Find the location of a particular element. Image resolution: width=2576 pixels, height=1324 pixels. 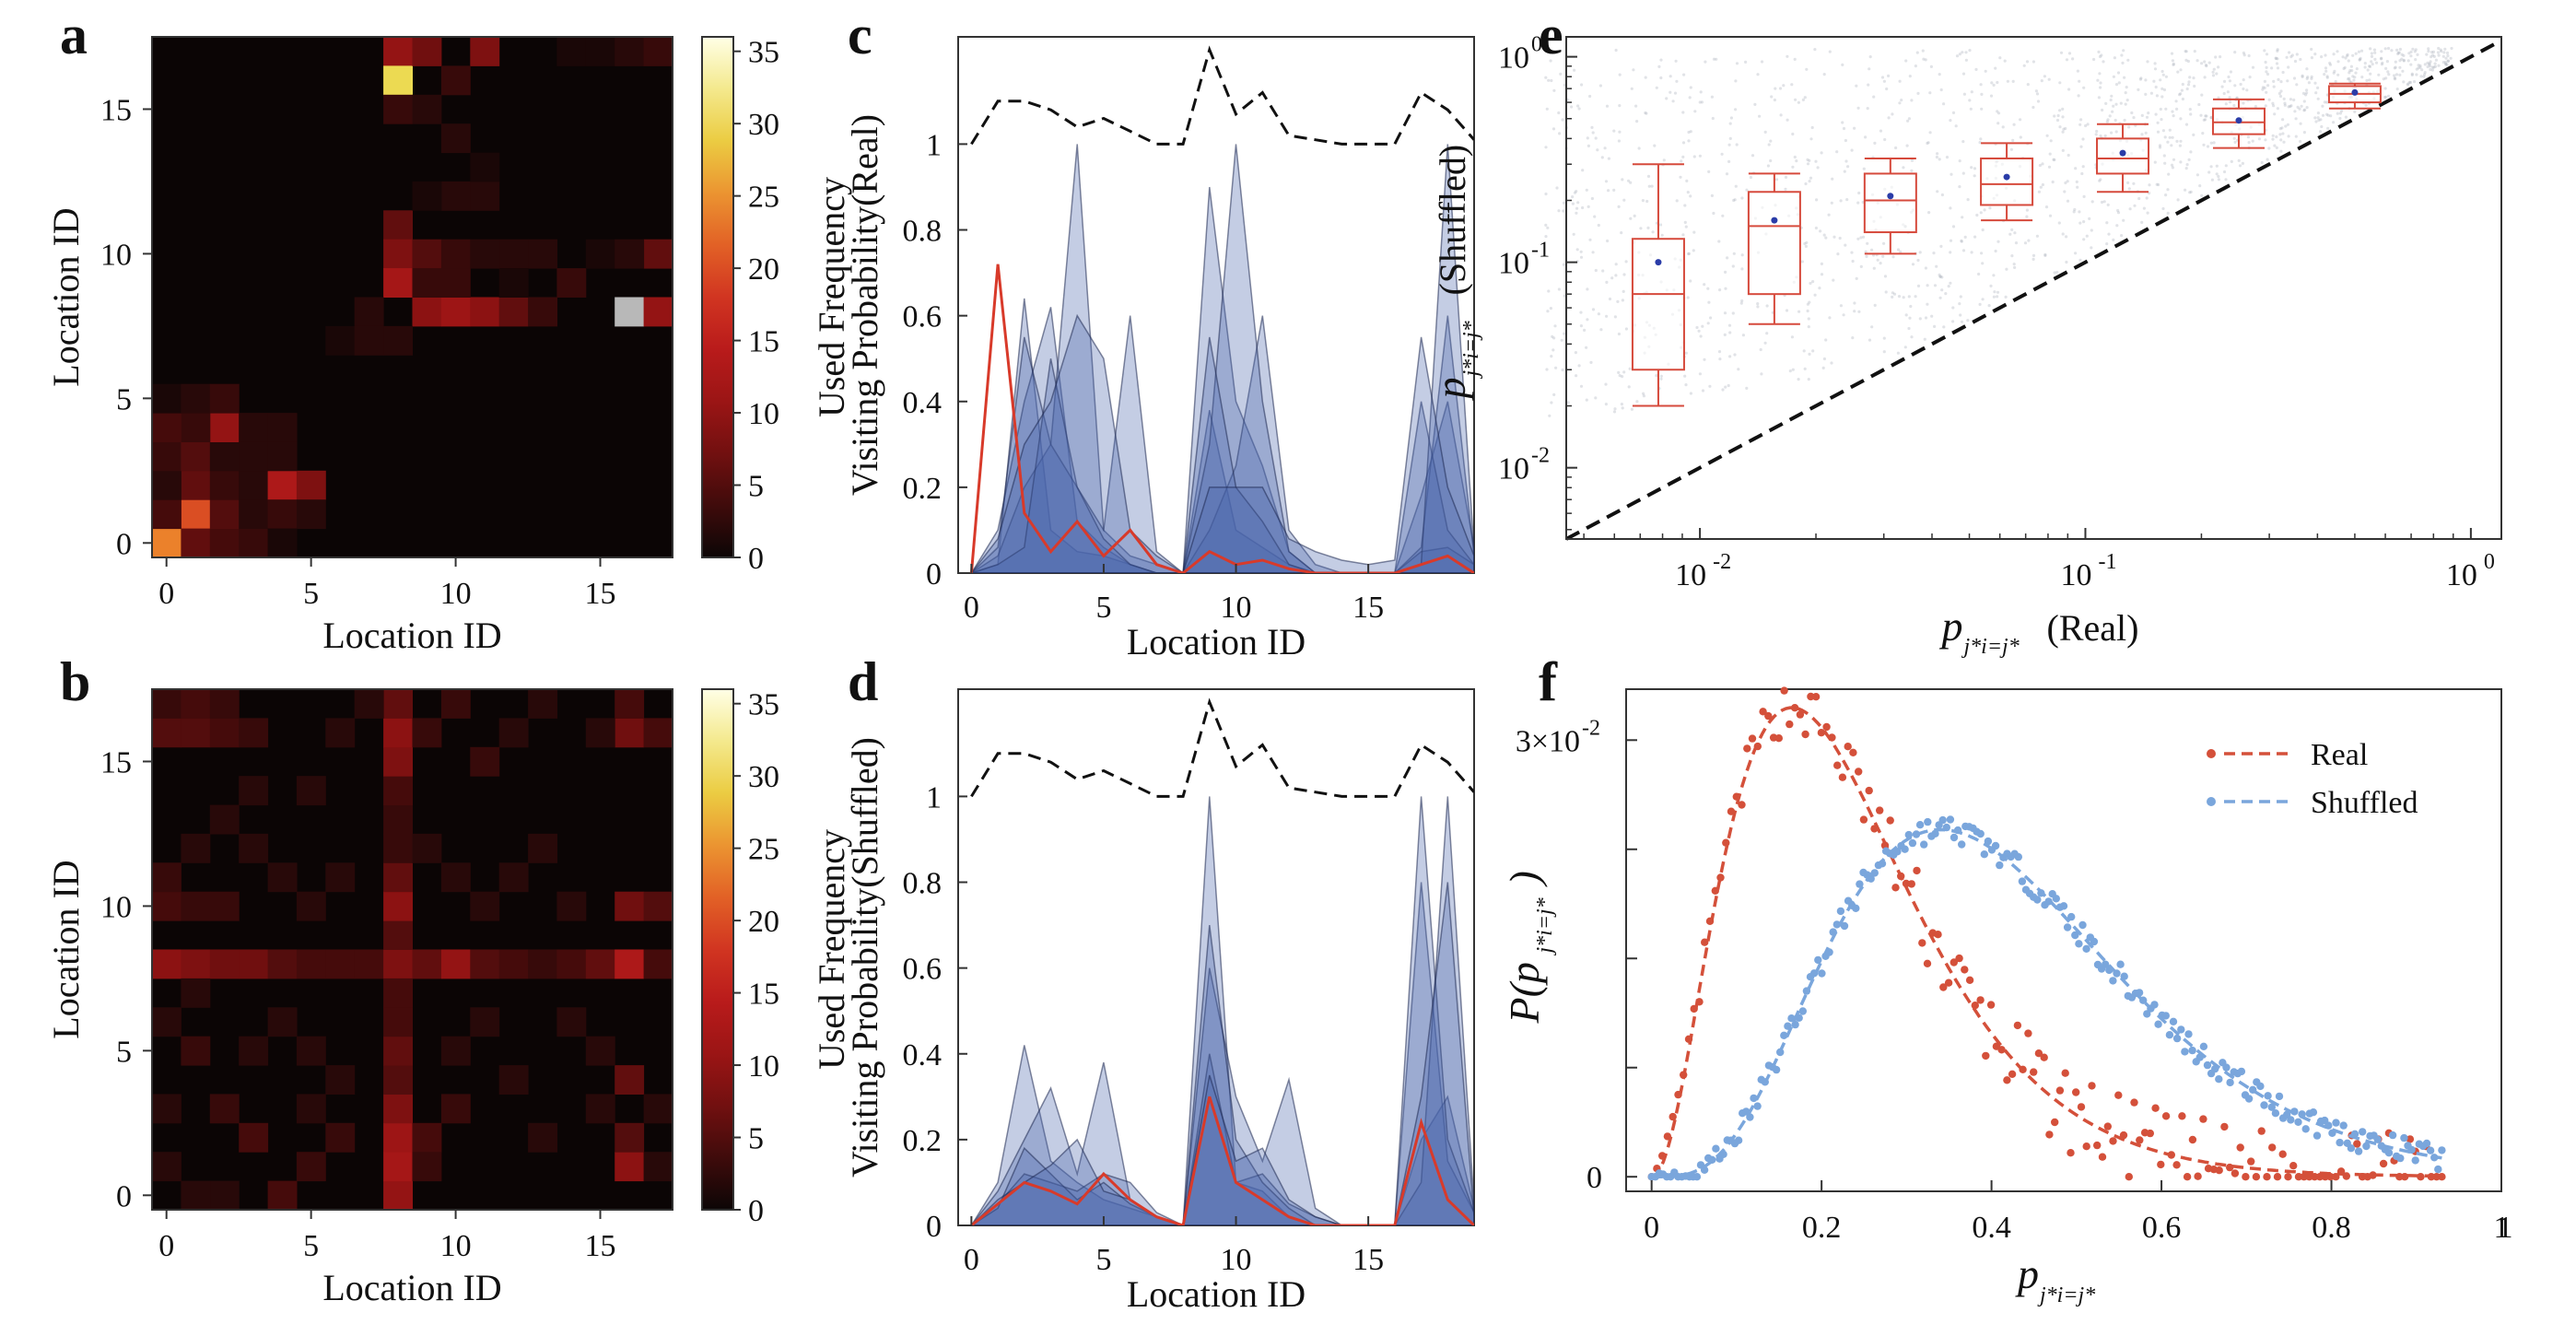

fit-curve is located at coordinates (2046, 942).